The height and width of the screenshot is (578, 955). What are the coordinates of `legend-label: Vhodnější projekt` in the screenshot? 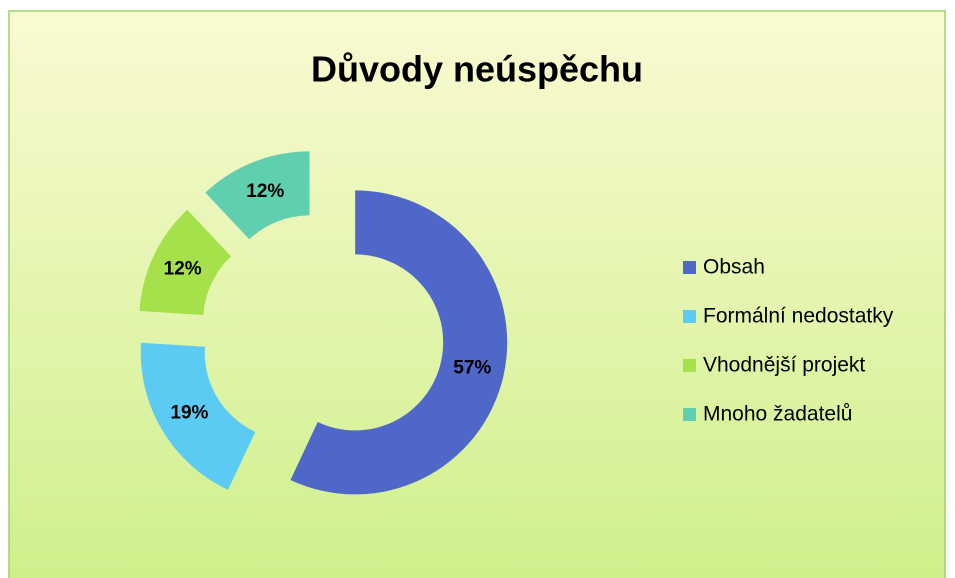 It's located at (784, 365).